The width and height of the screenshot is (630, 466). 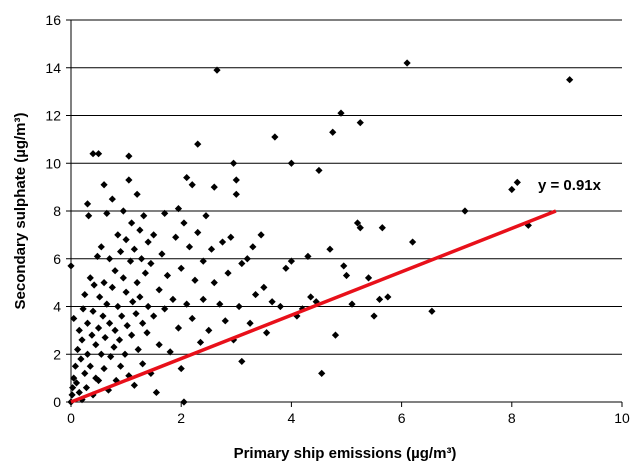 I want to click on y-axis-title: Secondary sulphate (µg/m³), so click(x=20, y=210).